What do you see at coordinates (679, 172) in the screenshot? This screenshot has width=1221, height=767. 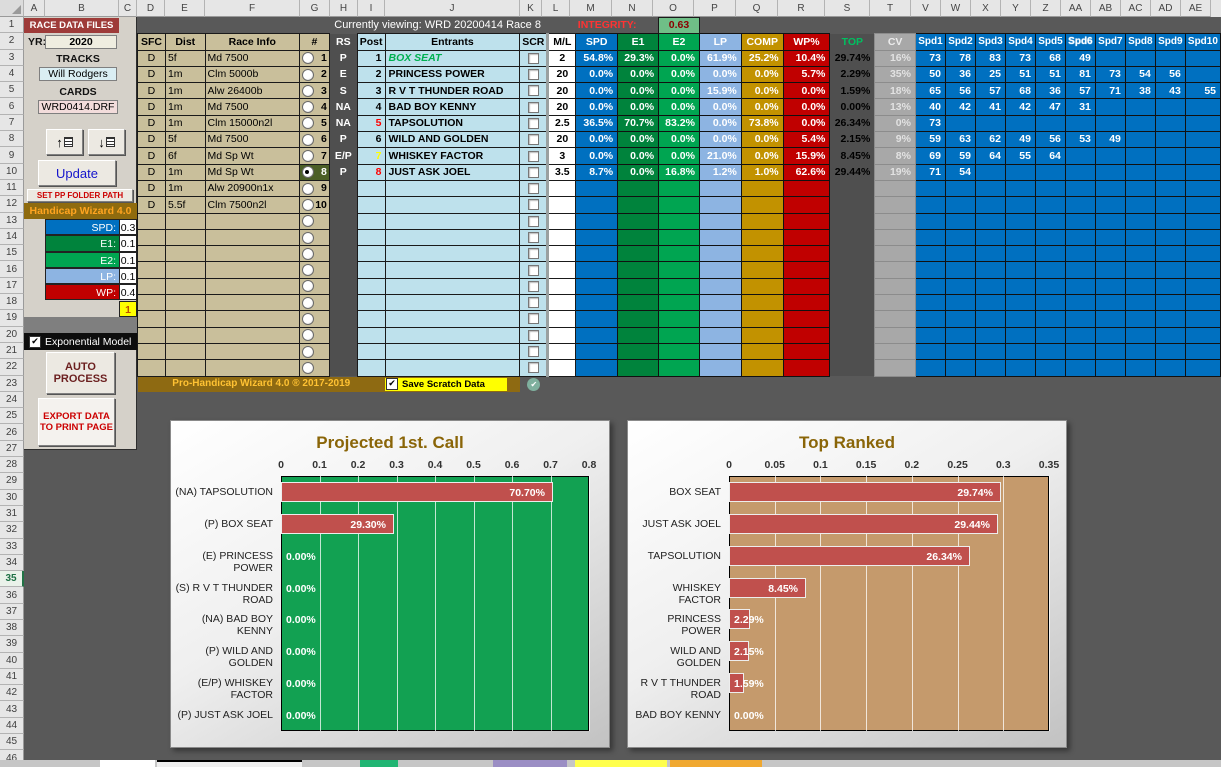 I see `e2-pct-cell: 16.8%` at bounding box center [679, 172].